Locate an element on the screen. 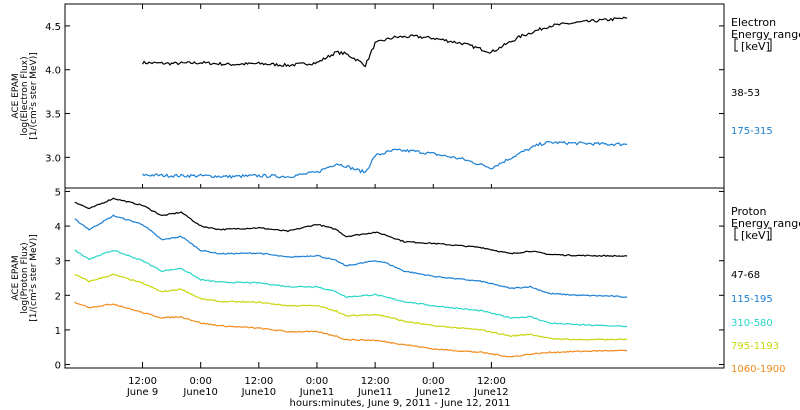 Image resolution: width=800 pixels, height=410 pixels. legend-entry-175-315: 175-315 is located at coordinates (752, 131).